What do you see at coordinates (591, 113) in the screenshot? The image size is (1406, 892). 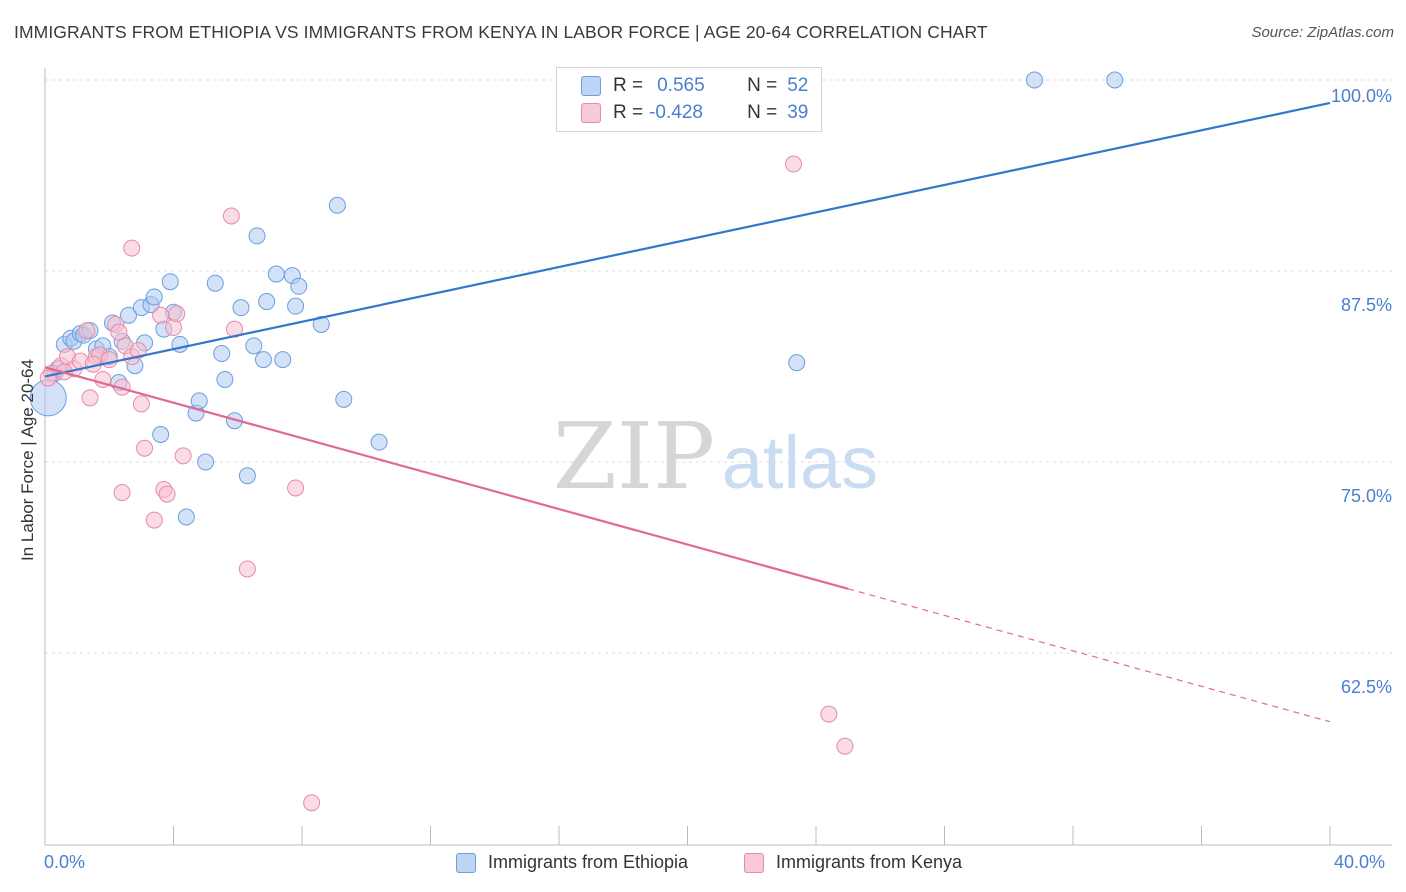 I see `legend-swatch-kenya` at bounding box center [591, 113].